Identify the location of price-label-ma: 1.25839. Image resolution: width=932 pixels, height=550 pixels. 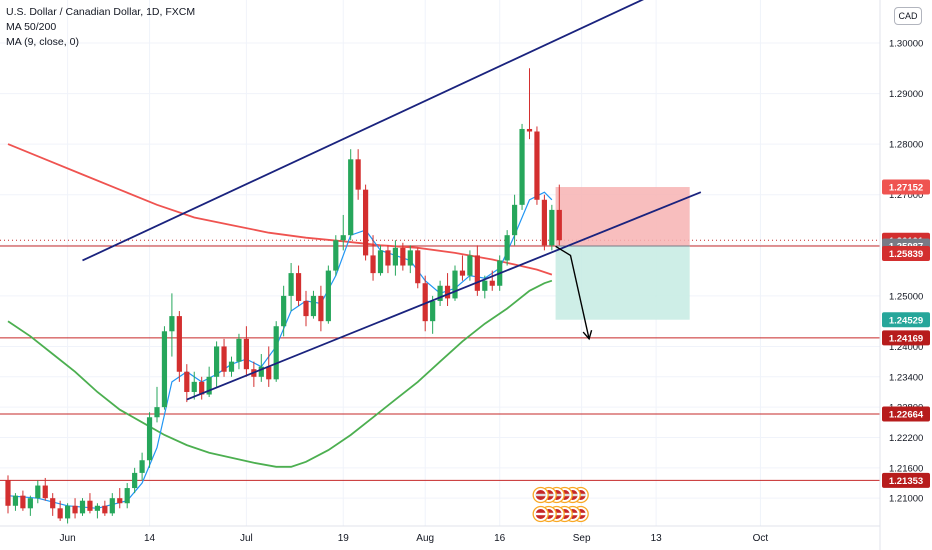
(906, 253).